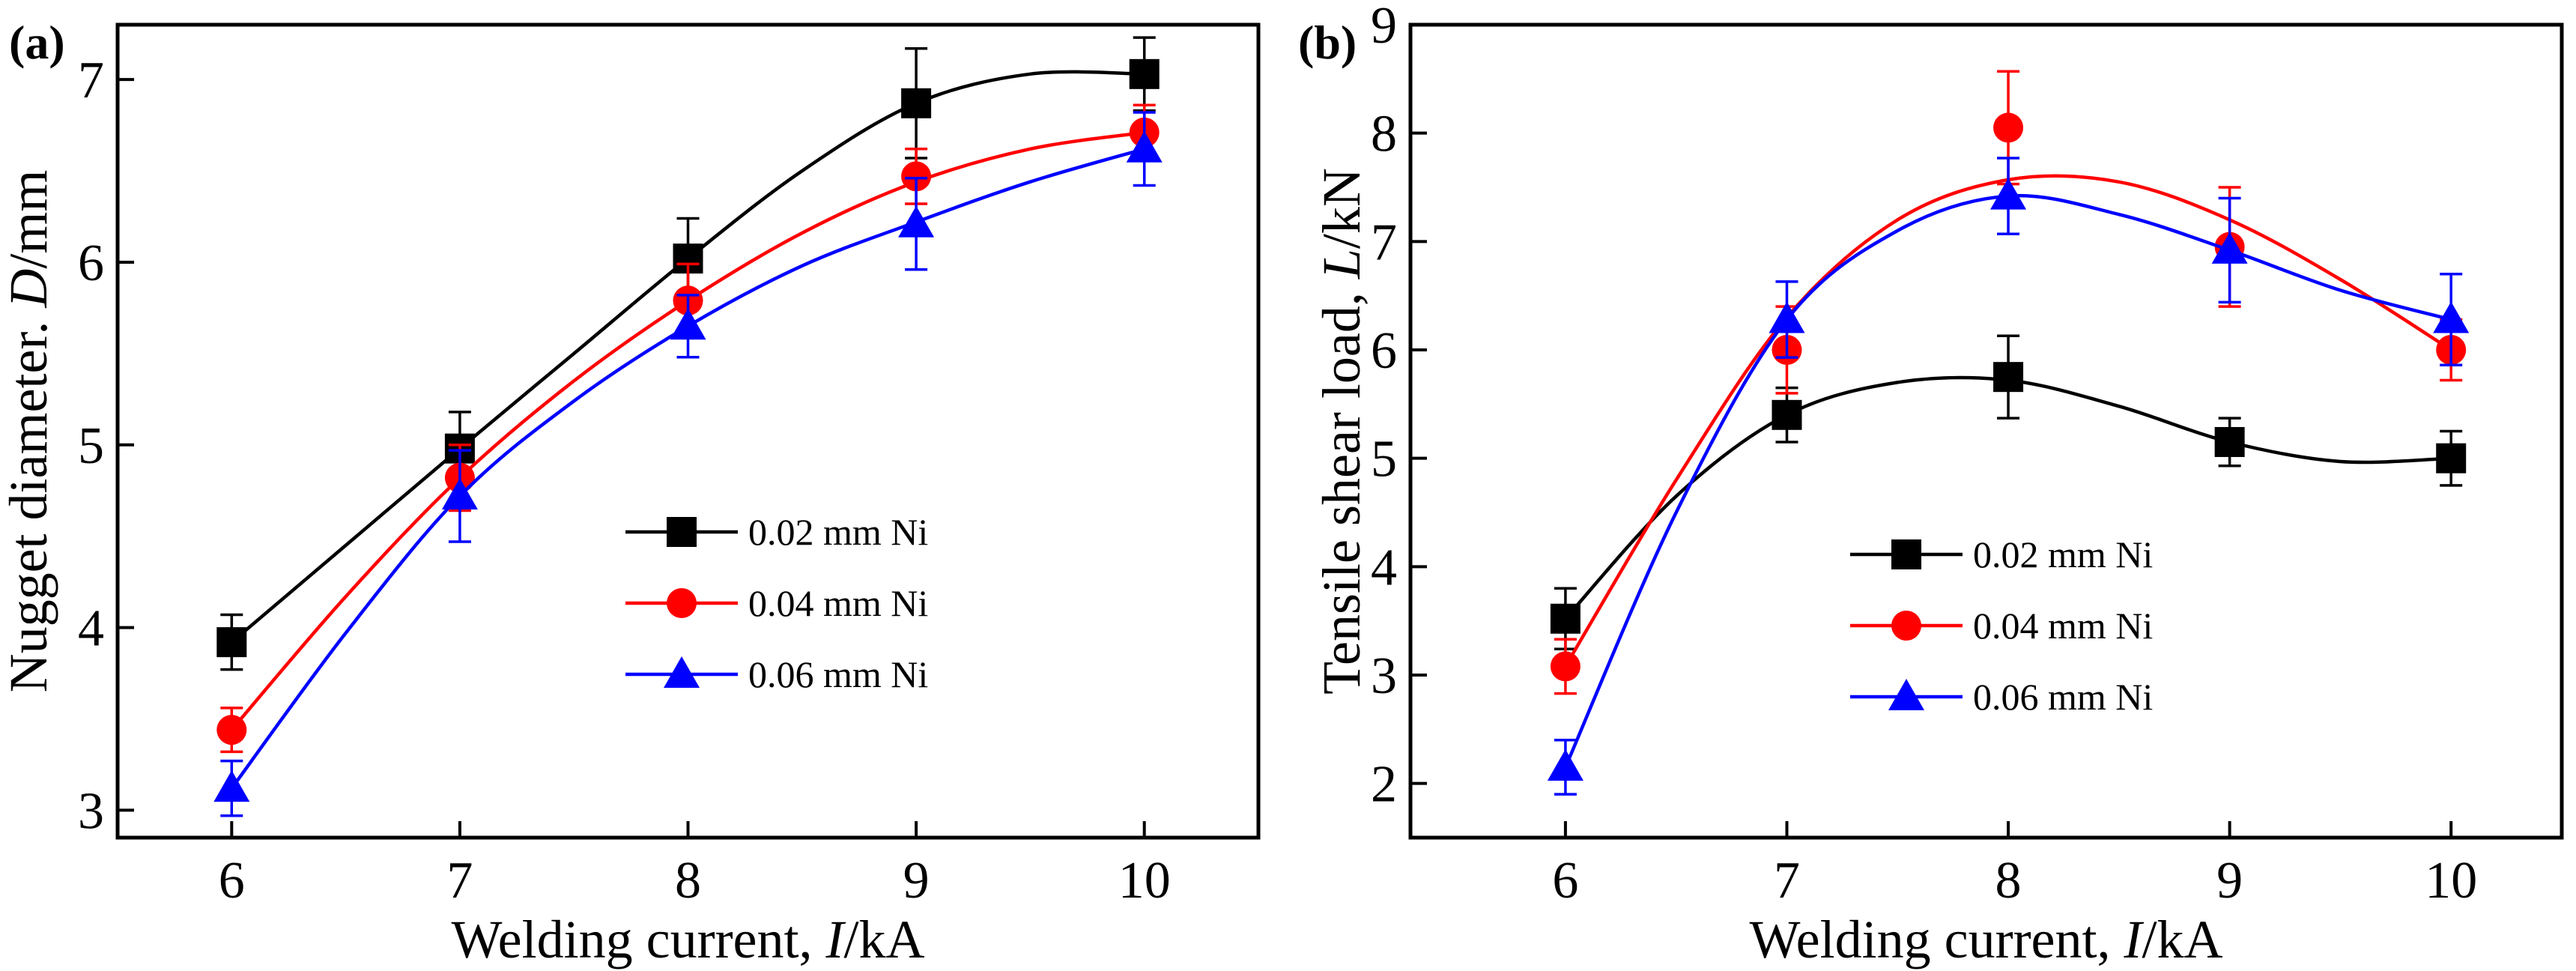  What do you see at coordinates (2008, 492) in the screenshot?
I see `series-square` at bounding box center [2008, 492].